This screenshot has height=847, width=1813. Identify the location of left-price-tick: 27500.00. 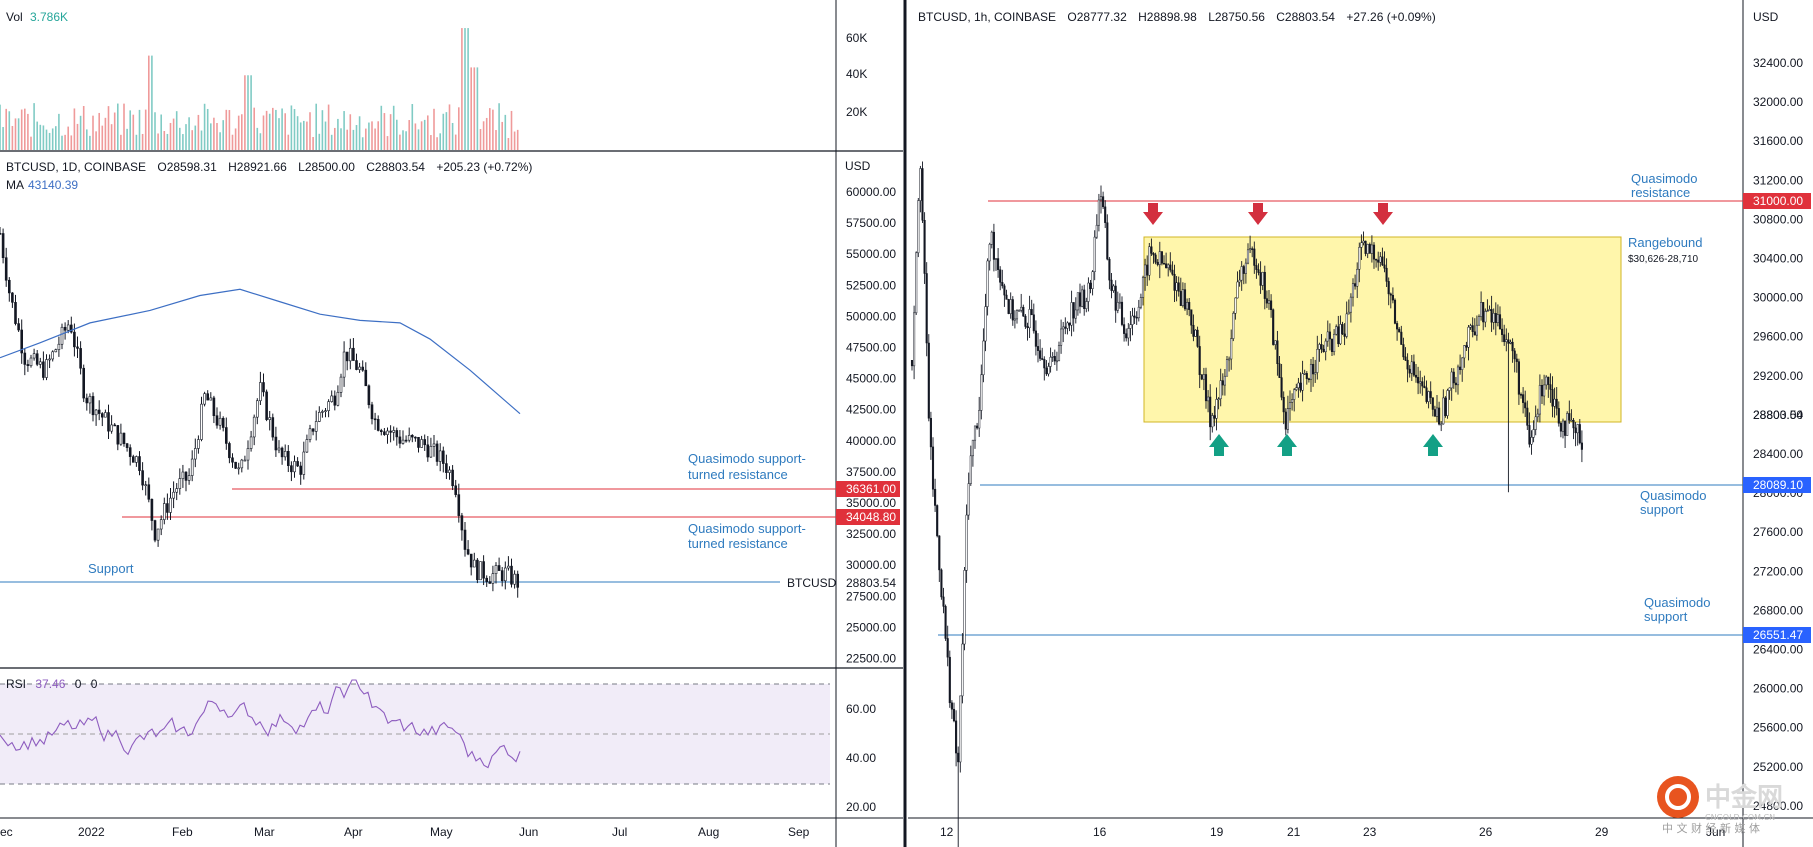
(871, 596).